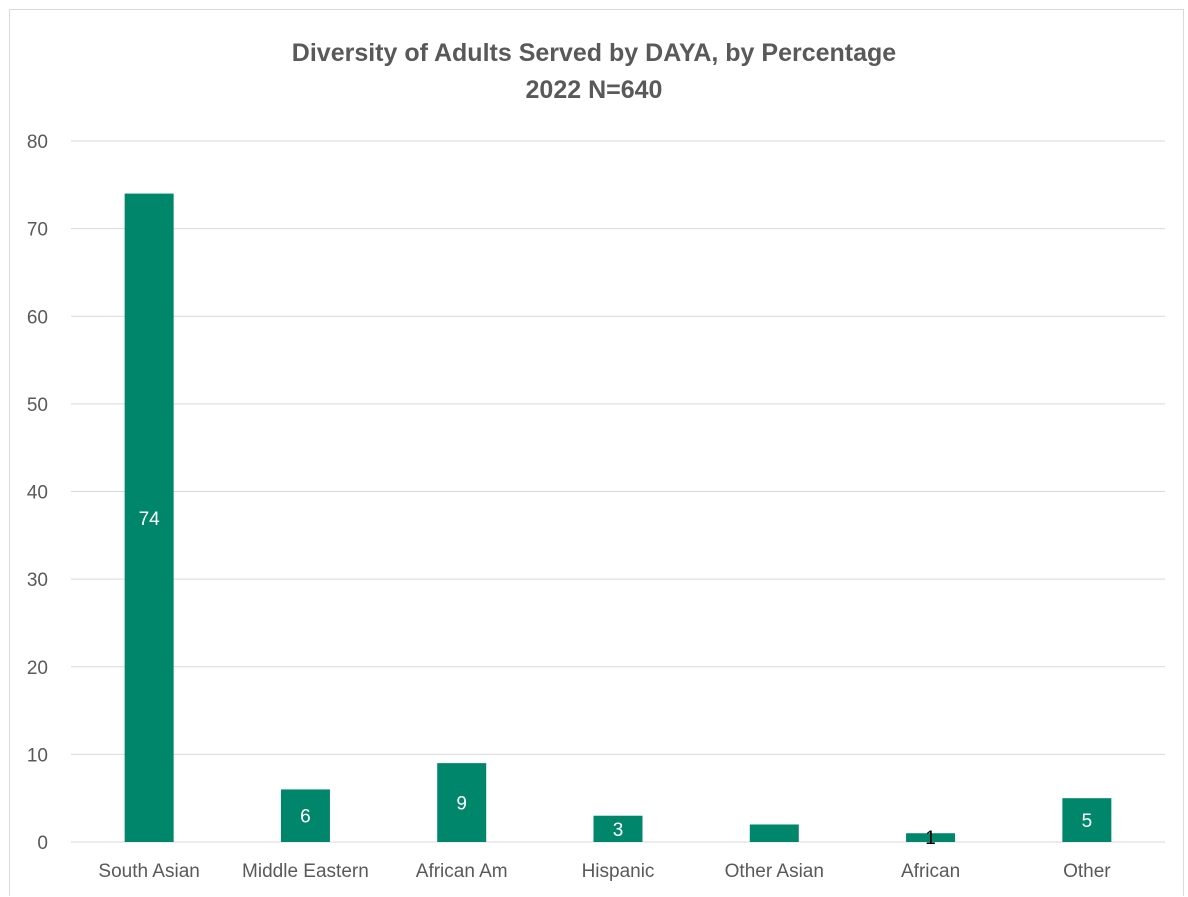 This screenshot has height=897, width=1188. I want to click on y-tick-label: 70, so click(37, 230).